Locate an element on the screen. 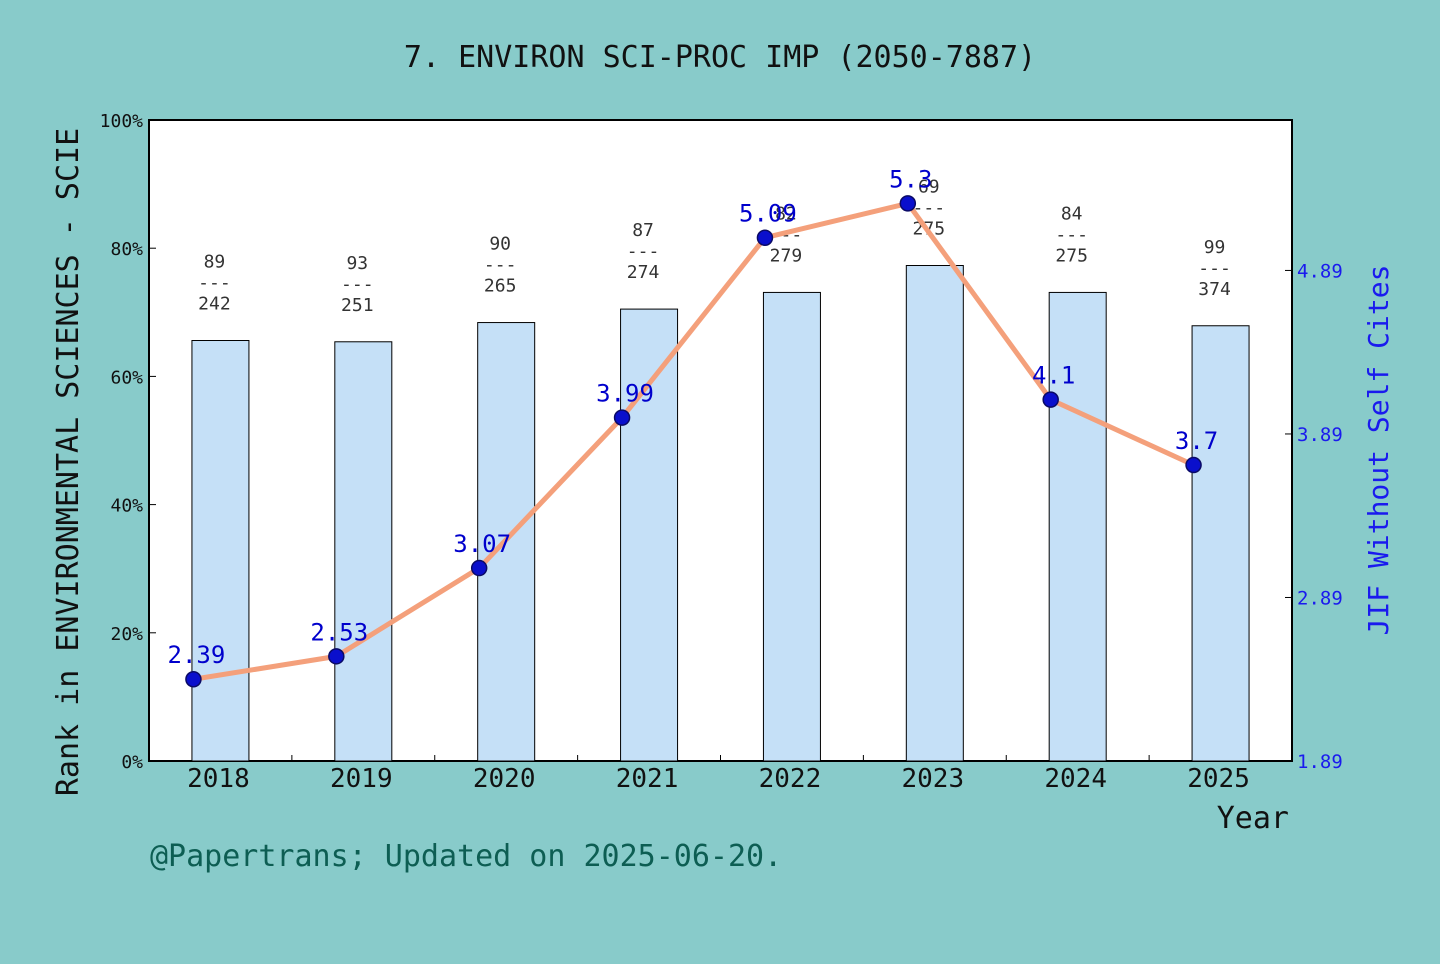  y-right-tick-label: 4.89 is located at coordinates (1320, 271).